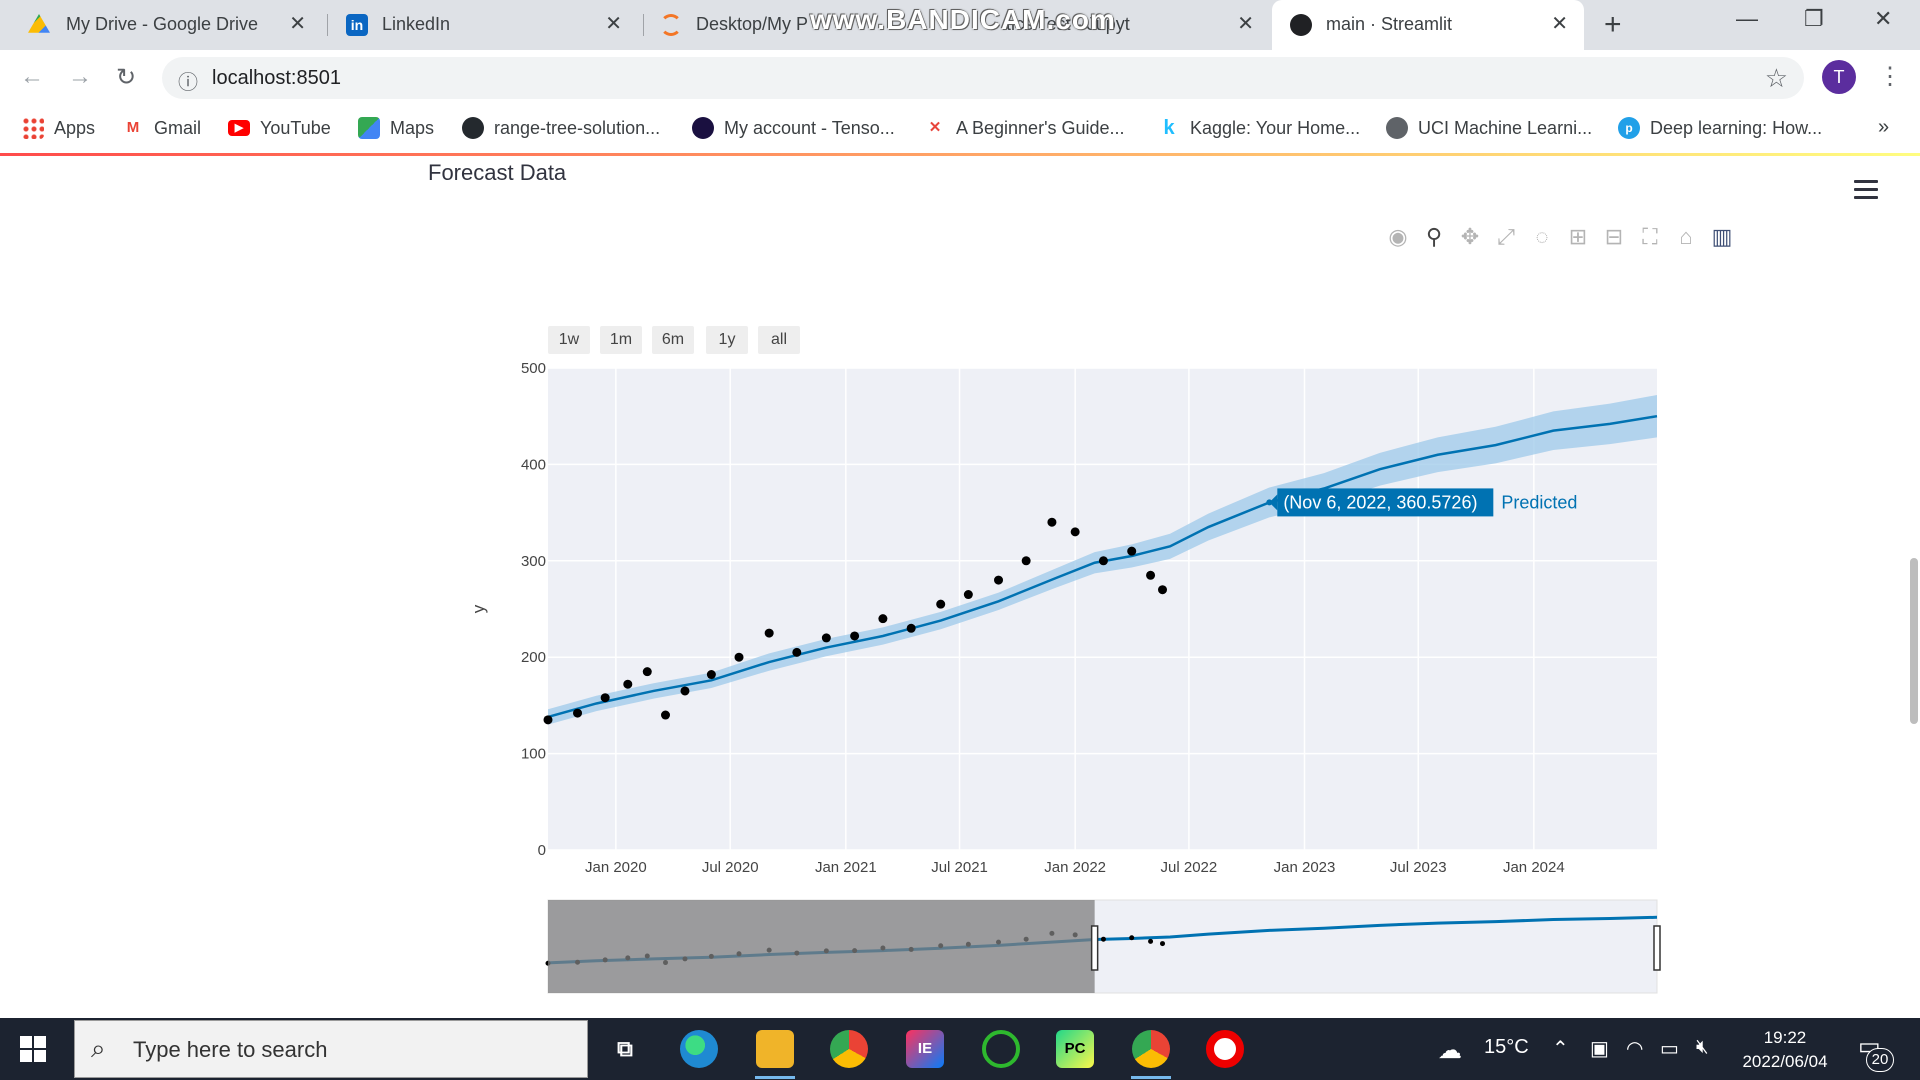 This screenshot has width=1920, height=1080. Describe the element at coordinates (1542, 236) in the screenshot. I see `lasso-icon: ◌` at that location.